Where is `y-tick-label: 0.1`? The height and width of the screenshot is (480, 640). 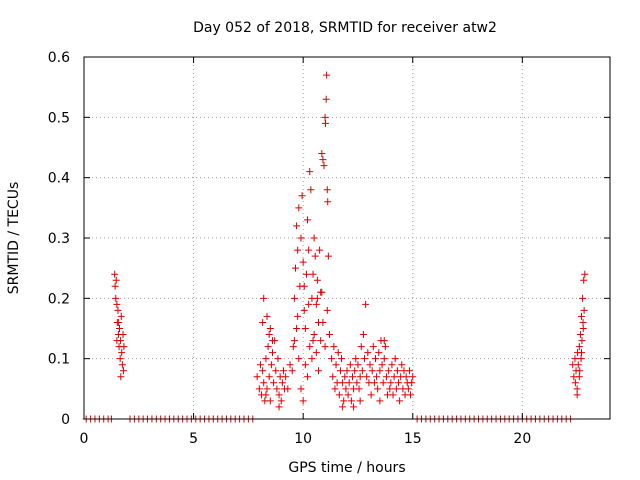
y-tick-label: 0.1 is located at coordinates (59, 360).